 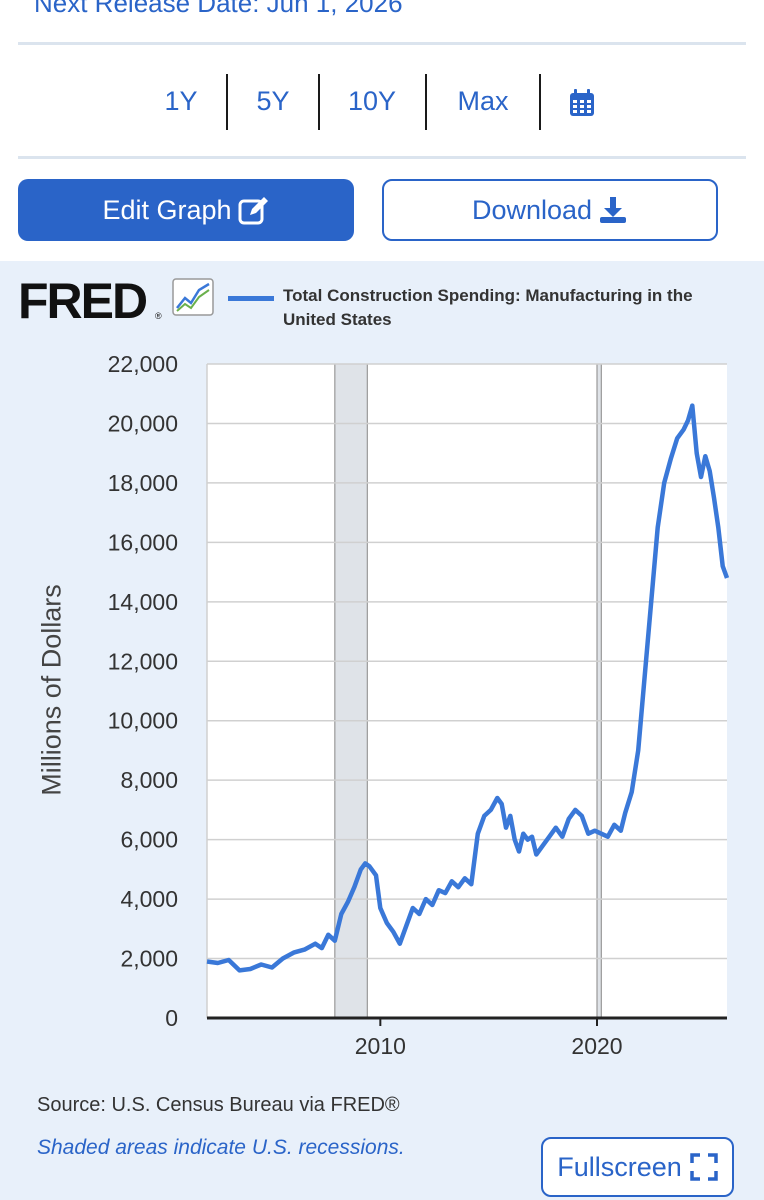 What do you see at coordinates (372, 101) in the screenshot?
I see `range-button-10y: 10Y` at bounding box center [372, 101].